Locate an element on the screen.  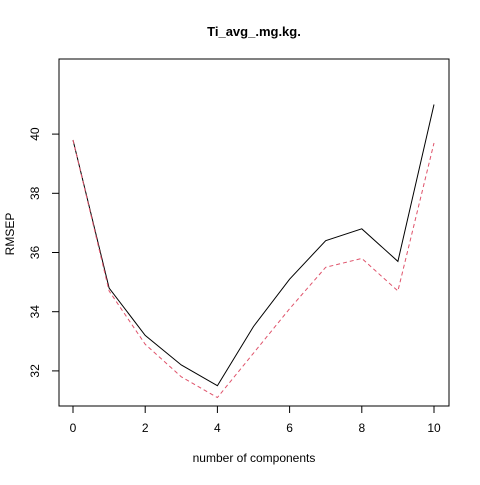
x-axis-label: number of components is located at coordinates (254, 458).